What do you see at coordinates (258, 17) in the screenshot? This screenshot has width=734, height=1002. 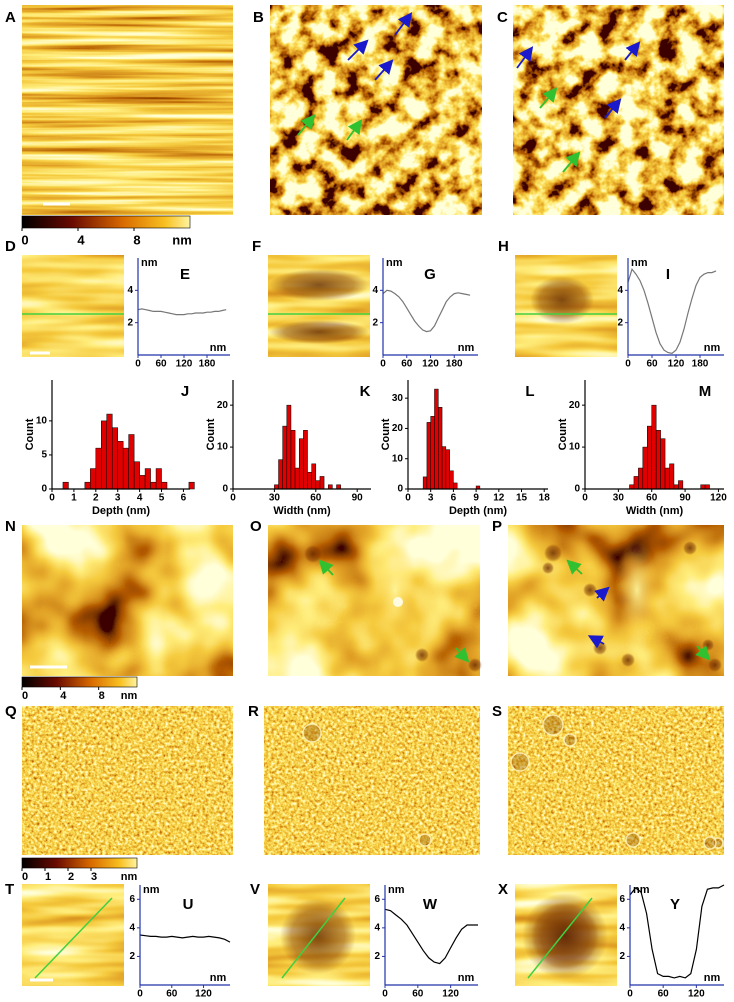 I see `panel-label: B` at bounding box center [258, 17].